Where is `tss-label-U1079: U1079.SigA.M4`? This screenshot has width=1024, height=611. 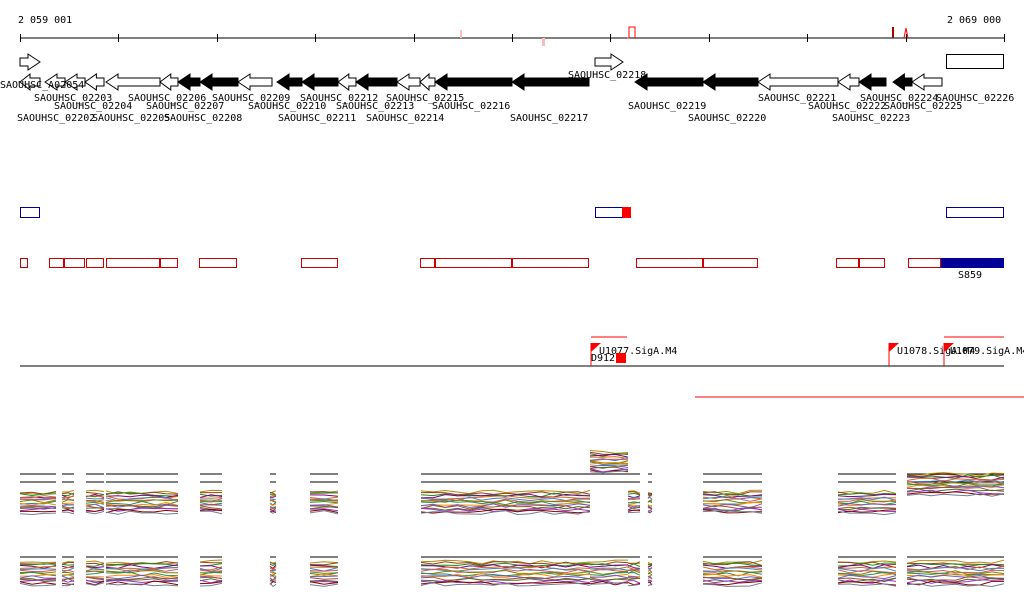 tss-label-U1079: U1079.SigA.M4 is located at coordinates (987, 351).